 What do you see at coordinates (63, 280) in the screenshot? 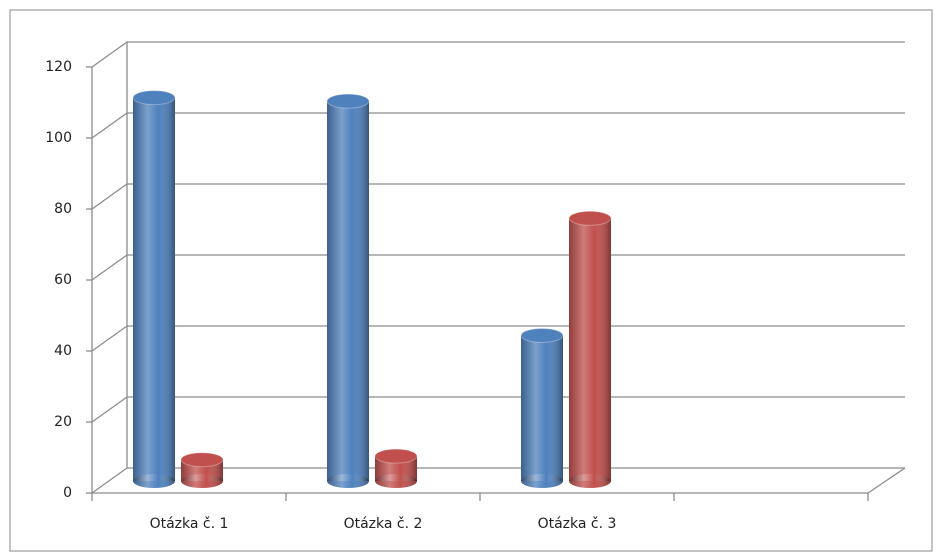
I see `y-tick-label: 60` at bounding box center [63, 280].